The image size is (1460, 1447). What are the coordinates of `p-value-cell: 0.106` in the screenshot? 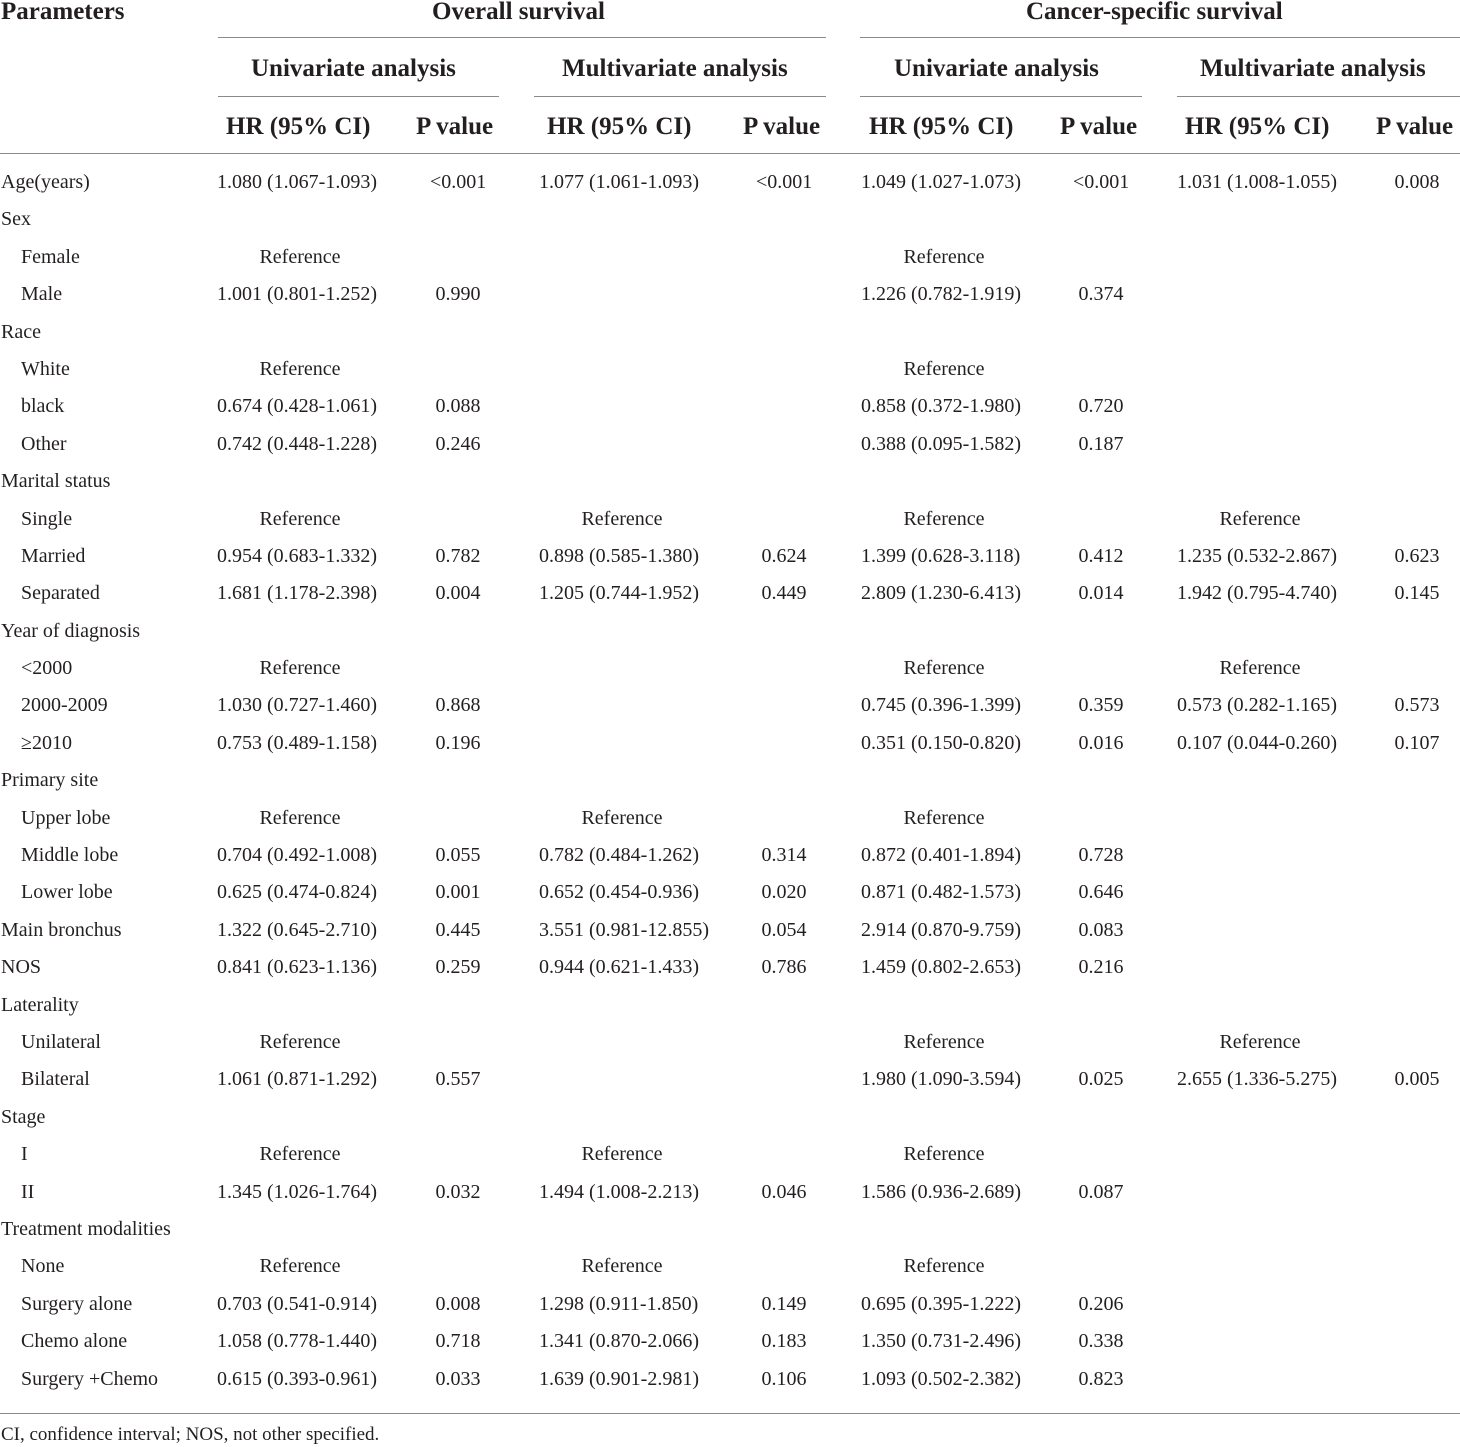 It's located at (784, 1378).